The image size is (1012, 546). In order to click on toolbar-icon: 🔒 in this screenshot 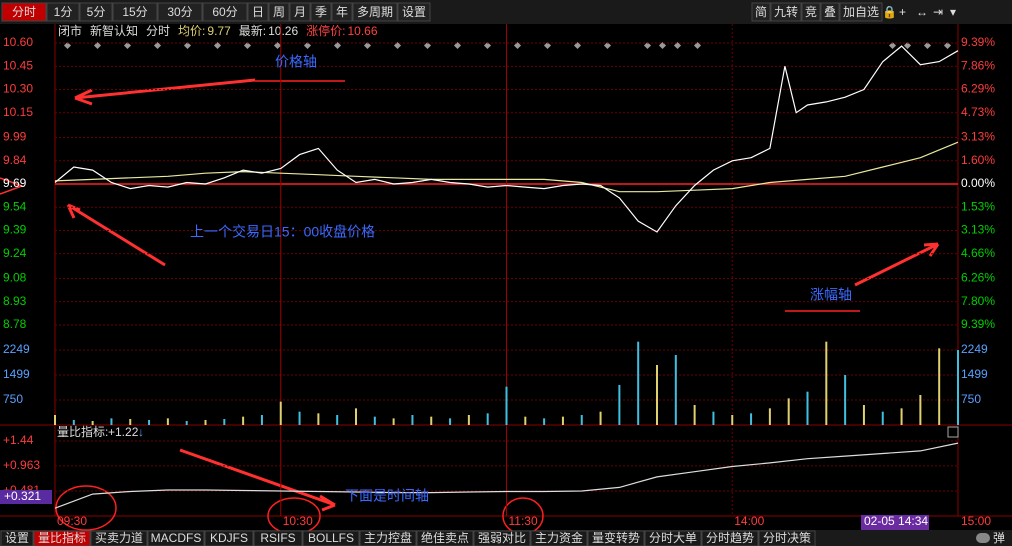, I will do `click(889, 12)`.